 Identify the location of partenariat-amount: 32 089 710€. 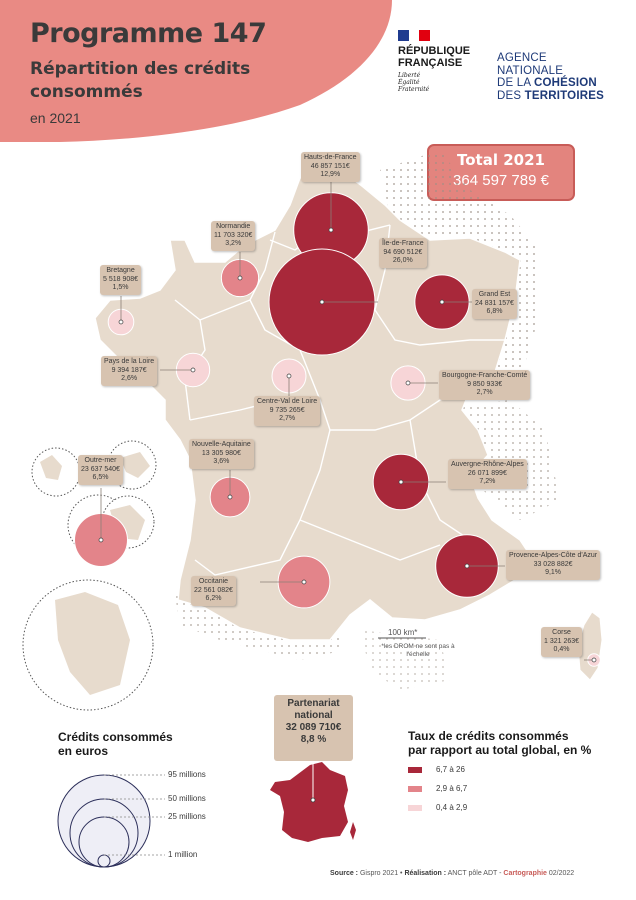
(313, 727).